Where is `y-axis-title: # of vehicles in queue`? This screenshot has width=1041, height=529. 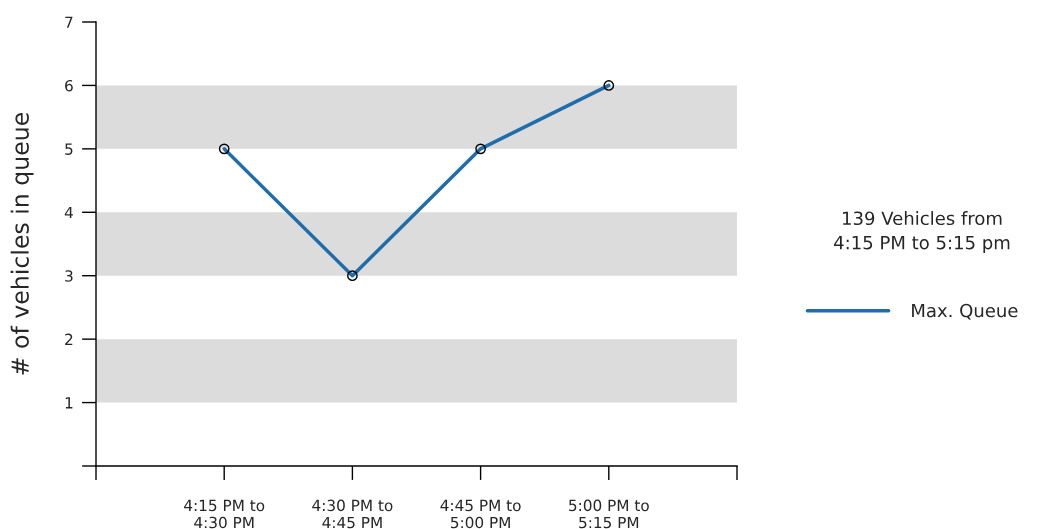
y-axis-title: # of vehicles in queue is located at coordinates (22, 244).